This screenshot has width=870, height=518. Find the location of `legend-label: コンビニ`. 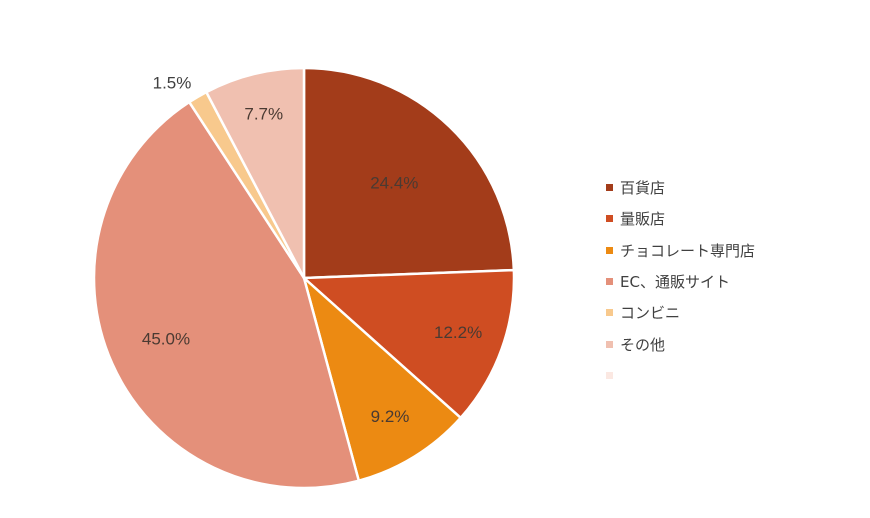

legend-label: コンビニ is located at coordinates (650, 313).